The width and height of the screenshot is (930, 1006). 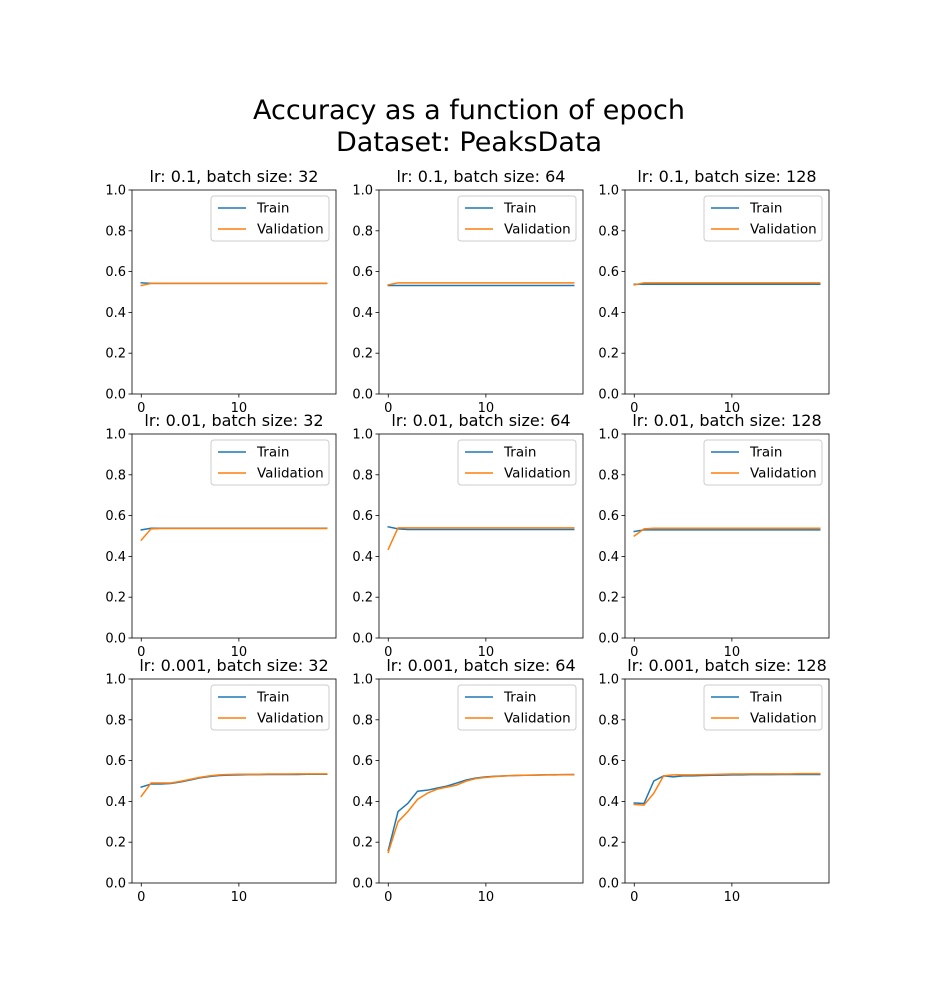 I want to click on subplot-title: lr: 0.01, batch size: 128, so click(x=726, y=420).